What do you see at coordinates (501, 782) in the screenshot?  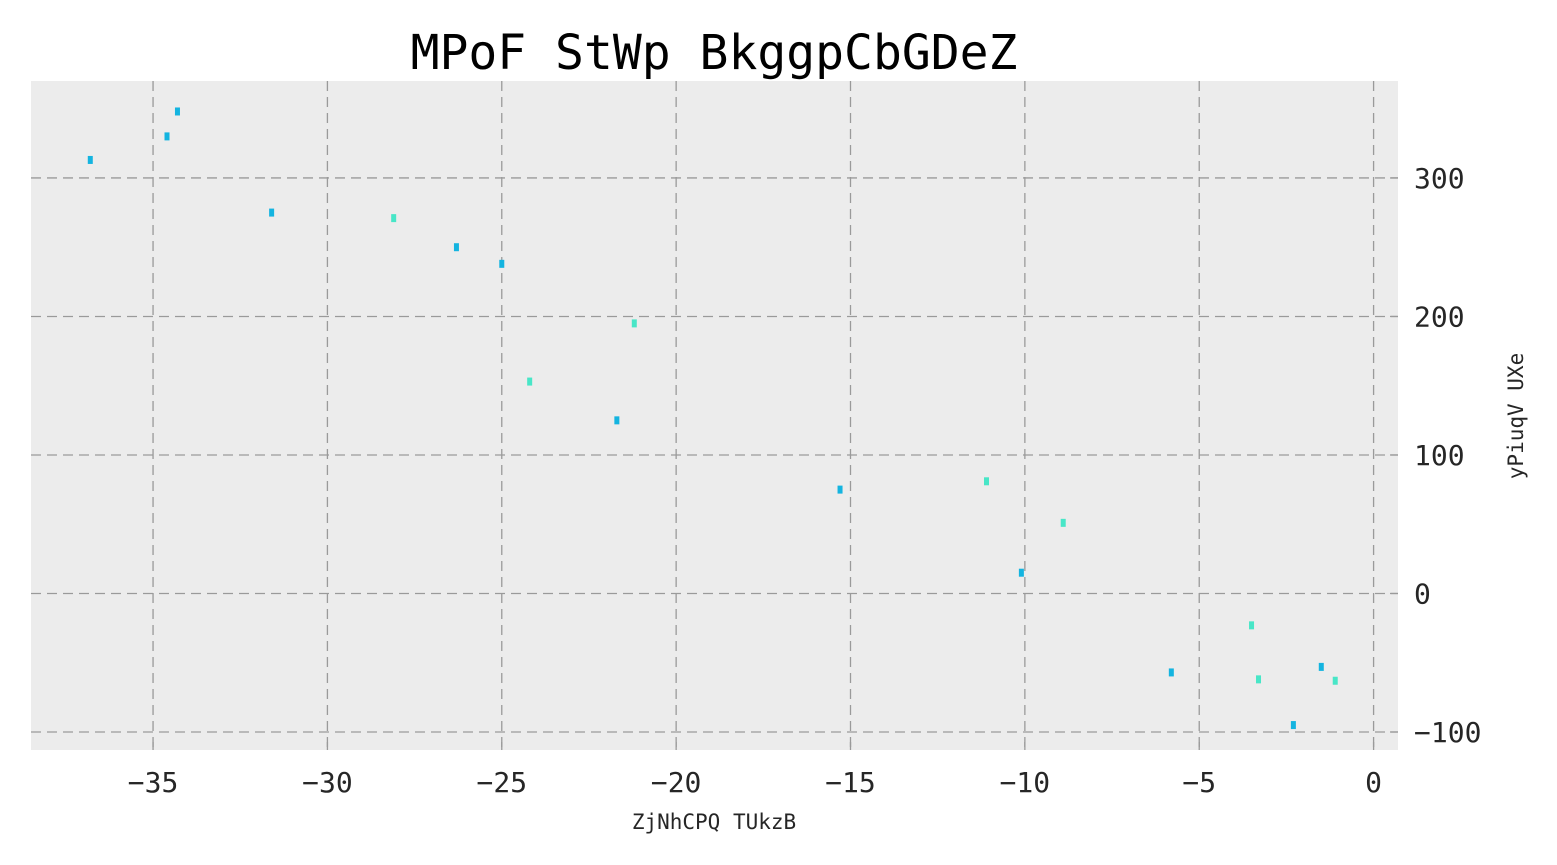 I see `x-tick-label: −25` at bounding box center [501, 782].